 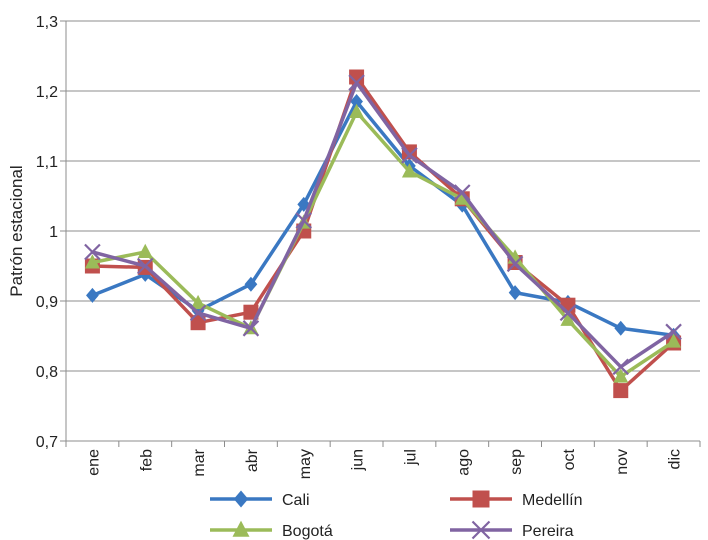 I want to click on x-tick-label: jul, so click(x=410, y=457).